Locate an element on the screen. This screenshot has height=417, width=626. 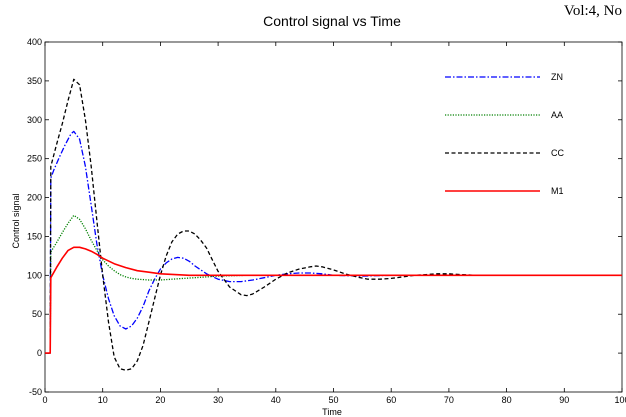
chart-title: Control signal vs Time is located at coordinates (332, 21).